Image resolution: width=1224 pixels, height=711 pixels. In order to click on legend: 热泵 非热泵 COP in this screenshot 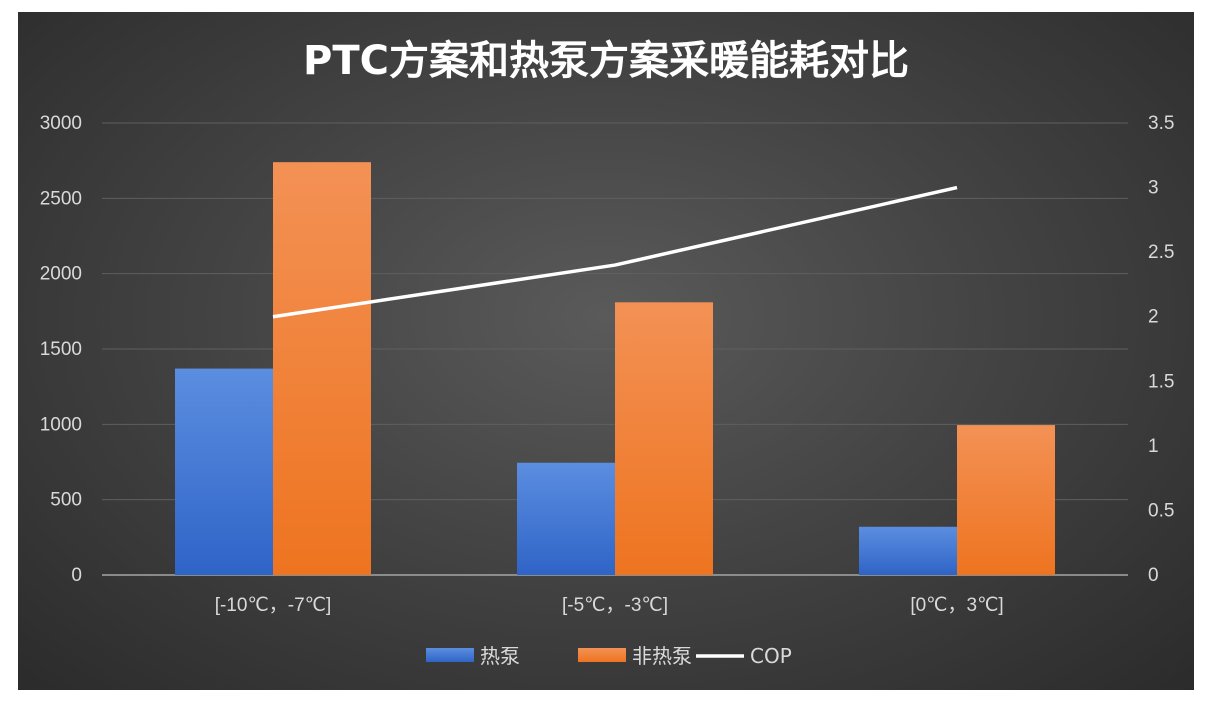, I will do `click(609, 656)`.